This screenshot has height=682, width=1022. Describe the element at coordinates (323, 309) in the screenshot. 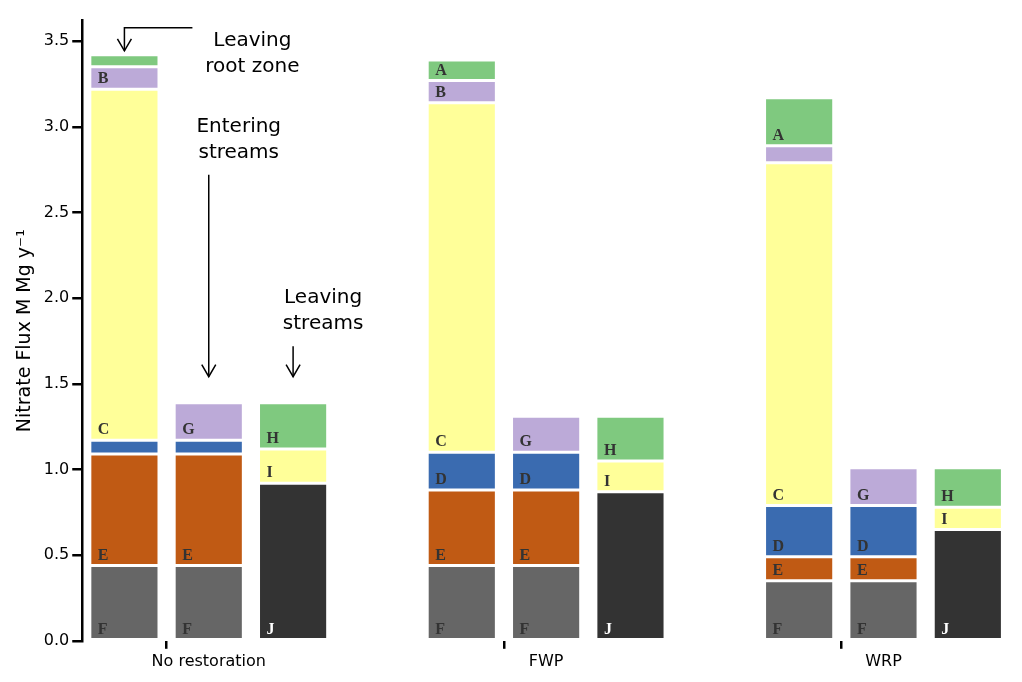

I see `annotation: Leaving streams` at that location.